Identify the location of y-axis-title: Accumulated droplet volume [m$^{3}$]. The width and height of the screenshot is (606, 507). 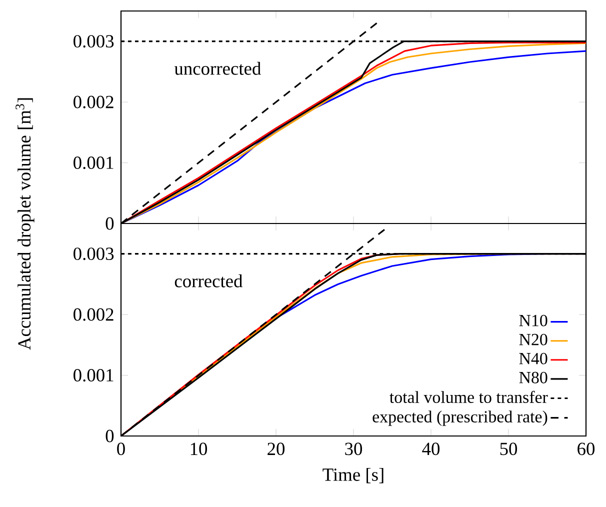
(25, 224).